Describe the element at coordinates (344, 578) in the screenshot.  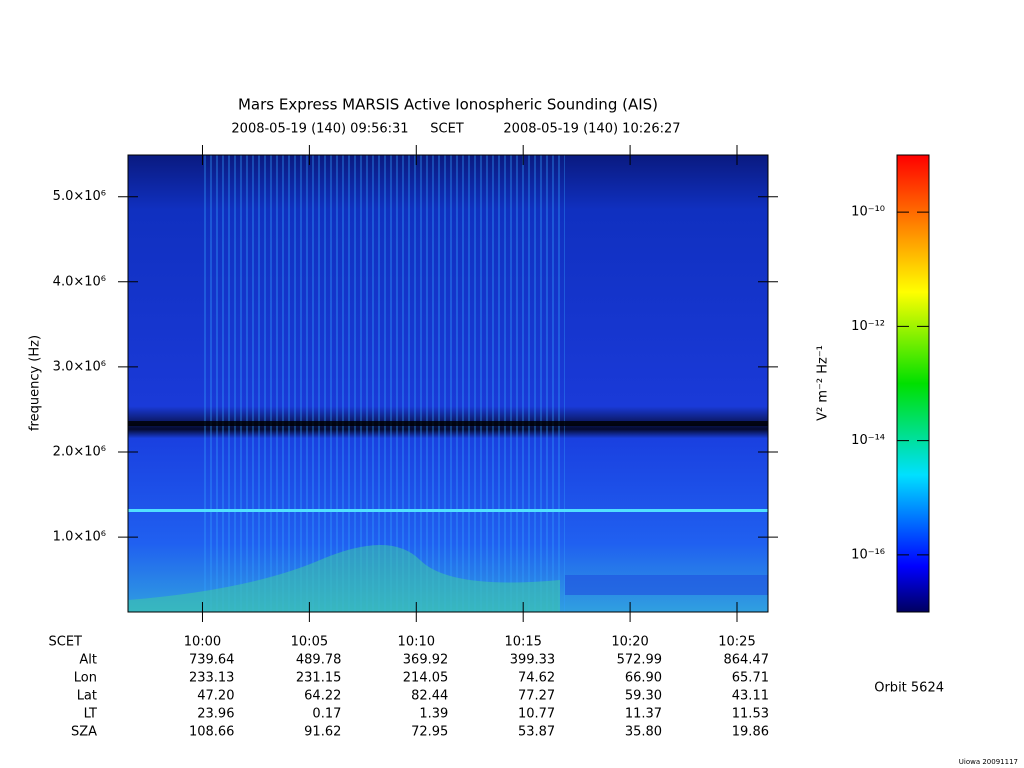
I see `spectrogram-trace` at that location.